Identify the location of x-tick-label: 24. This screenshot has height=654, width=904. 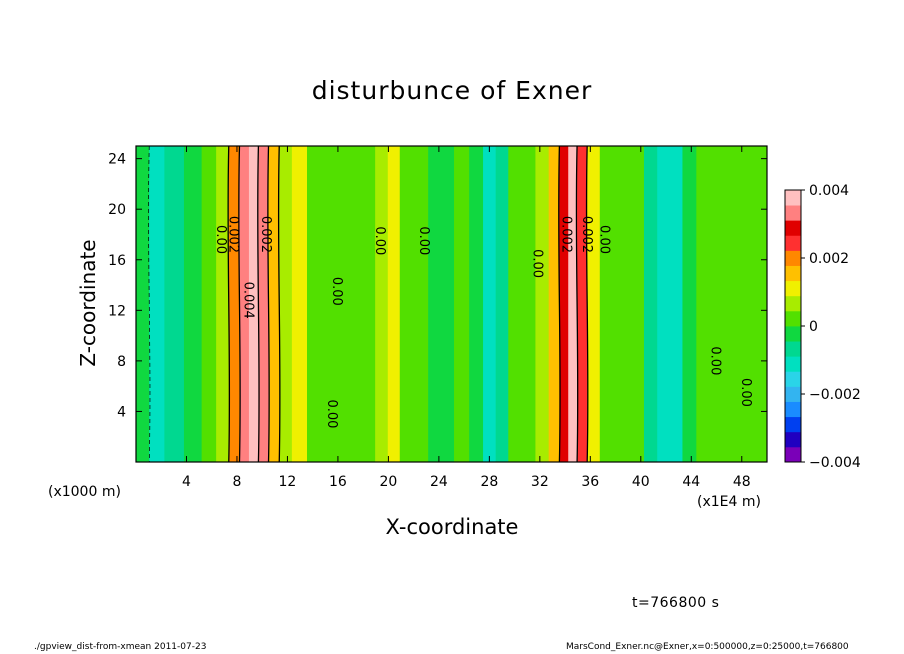
(439, 482).